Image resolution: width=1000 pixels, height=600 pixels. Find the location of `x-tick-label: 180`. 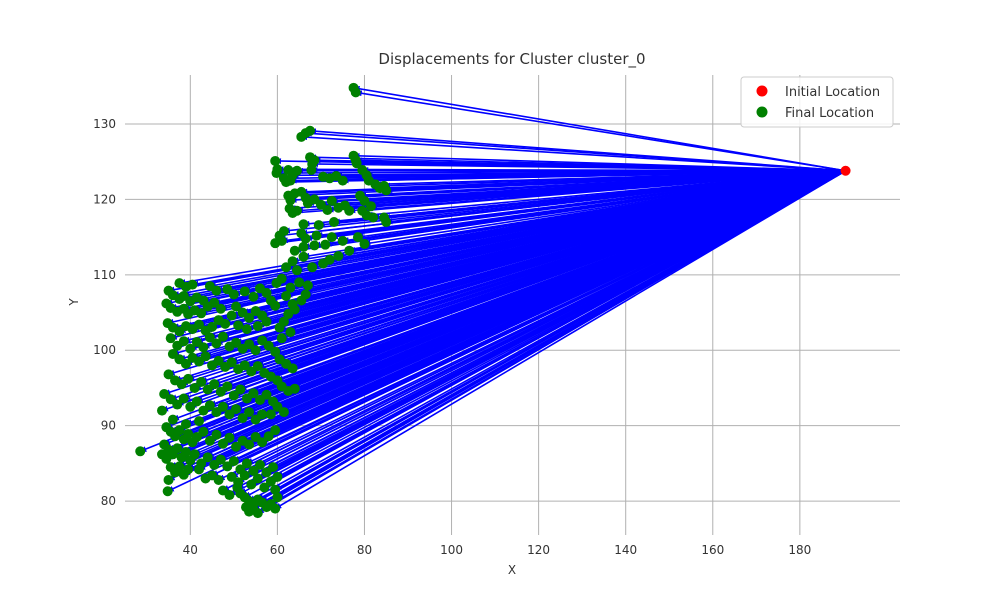

x-tick-label: 180 is located at coordinates (799, 550).